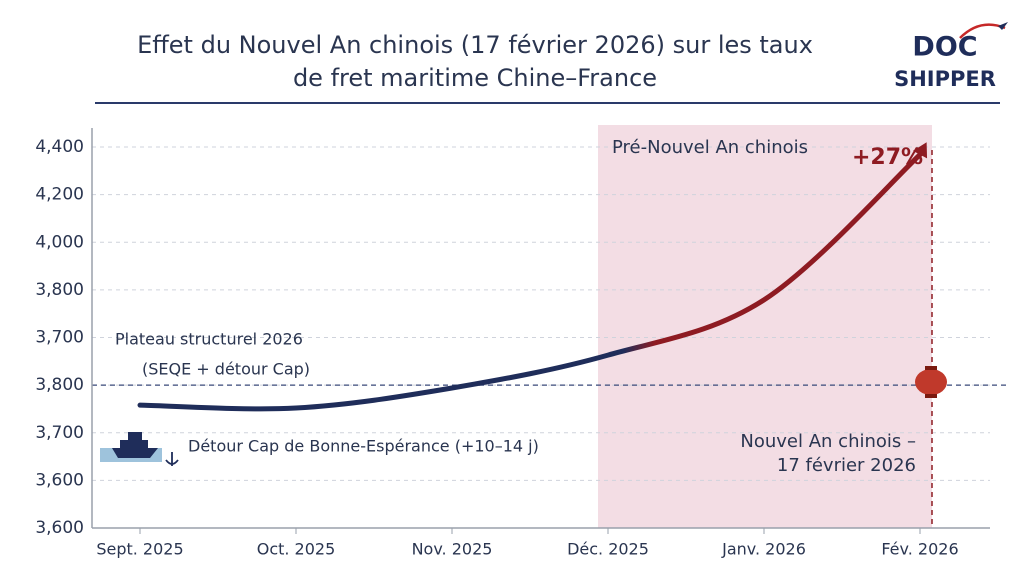 This screenshot has width=1024, height=588. Describe the element at coordinates (763, 549) in the screenshot. I see `x-tick-label: Janv. 2026` at that location.